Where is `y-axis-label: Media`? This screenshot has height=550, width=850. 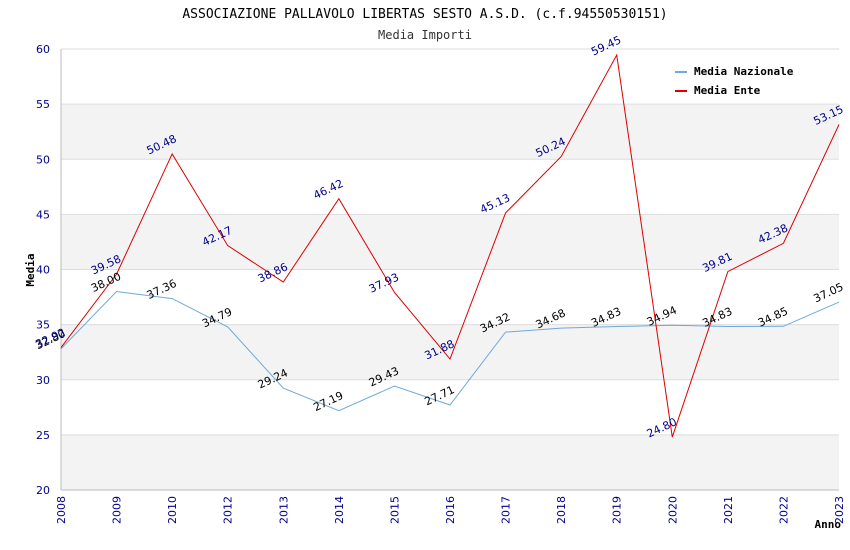
y-axis-label: Media is located at coordinates (30, 269).